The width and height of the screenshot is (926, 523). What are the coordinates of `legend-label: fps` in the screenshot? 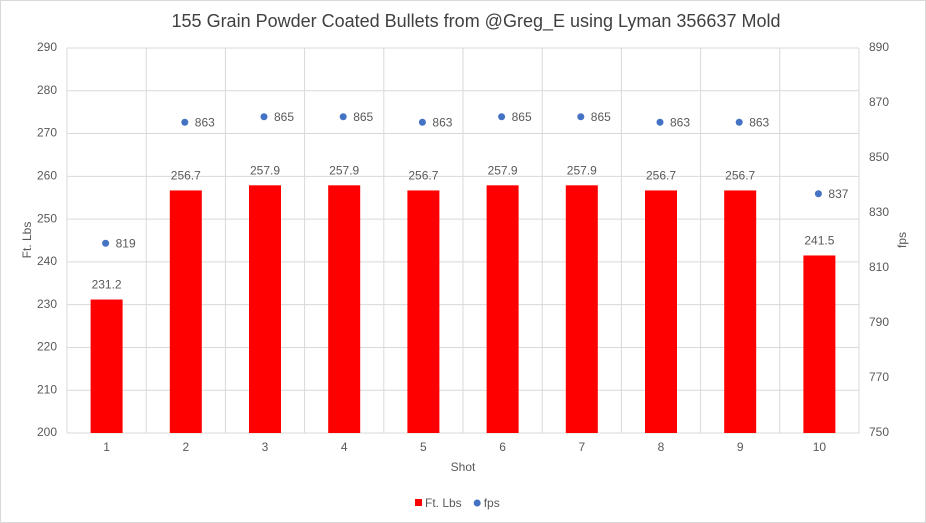 It's located at (492, 503).